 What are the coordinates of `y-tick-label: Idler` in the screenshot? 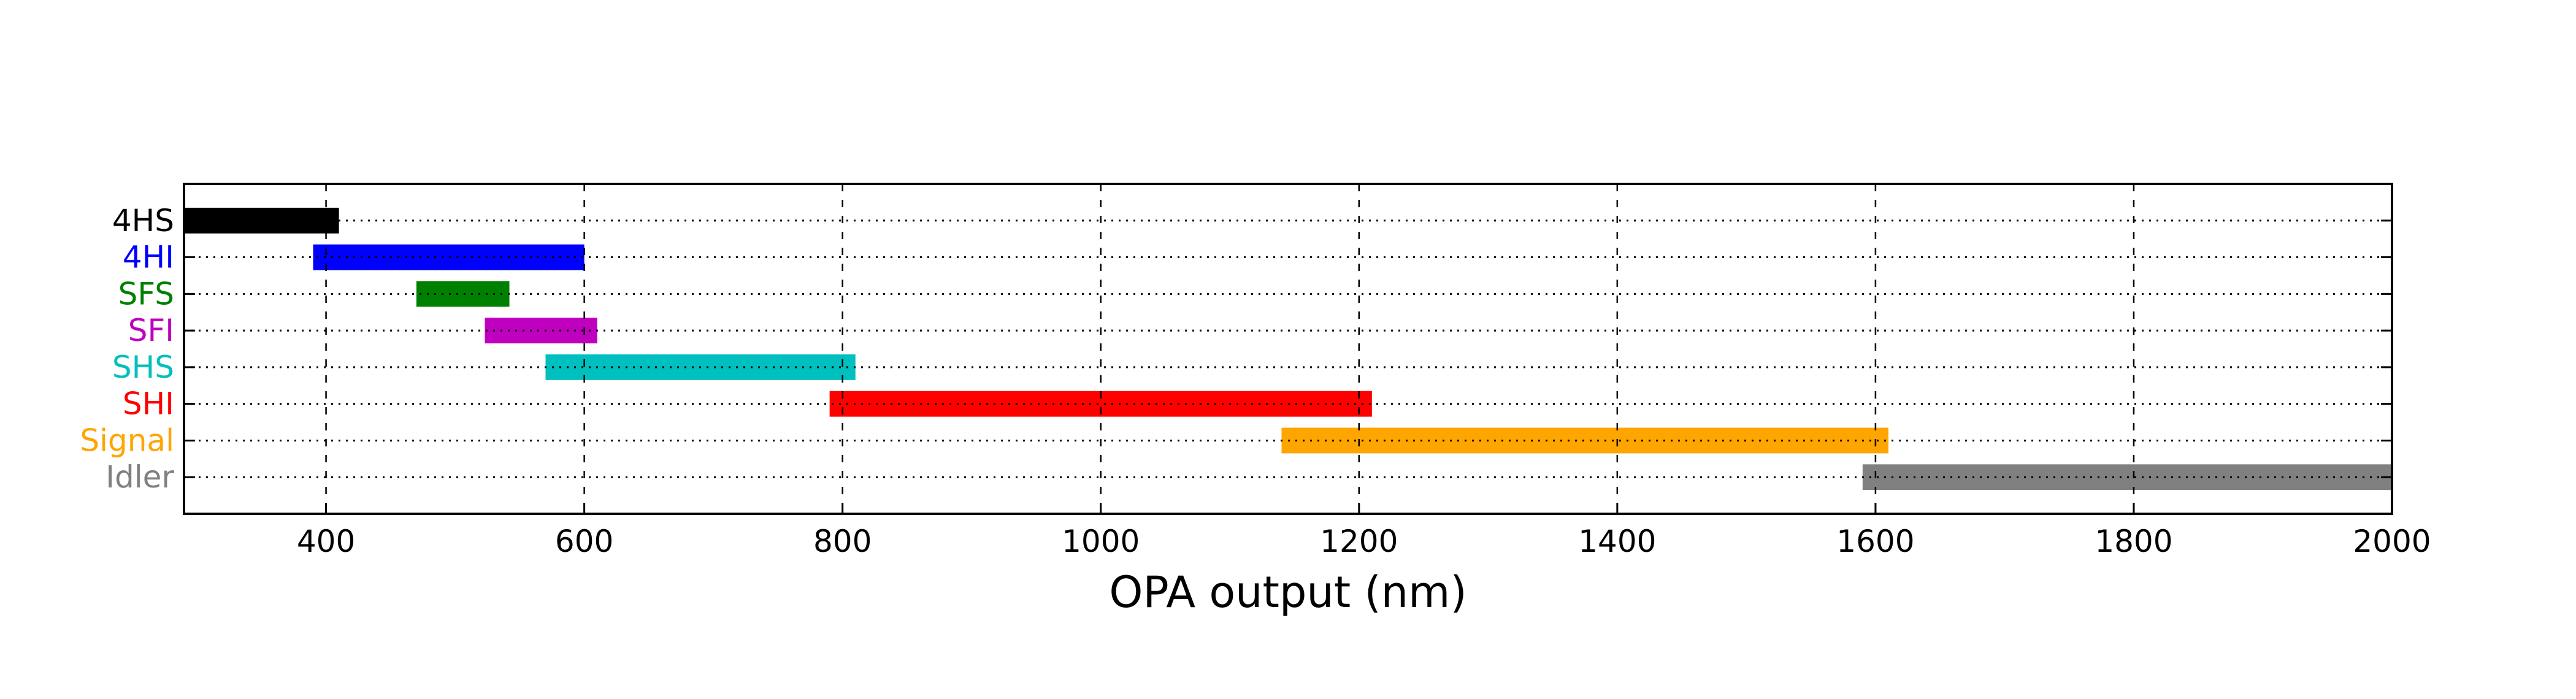 It's located at (139, 477).